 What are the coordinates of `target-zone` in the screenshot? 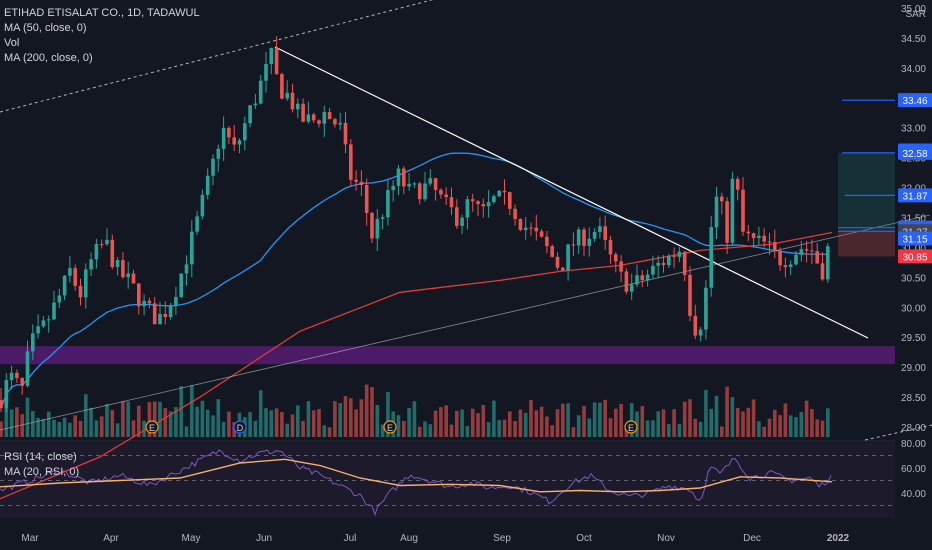 It's located at (866, 192).